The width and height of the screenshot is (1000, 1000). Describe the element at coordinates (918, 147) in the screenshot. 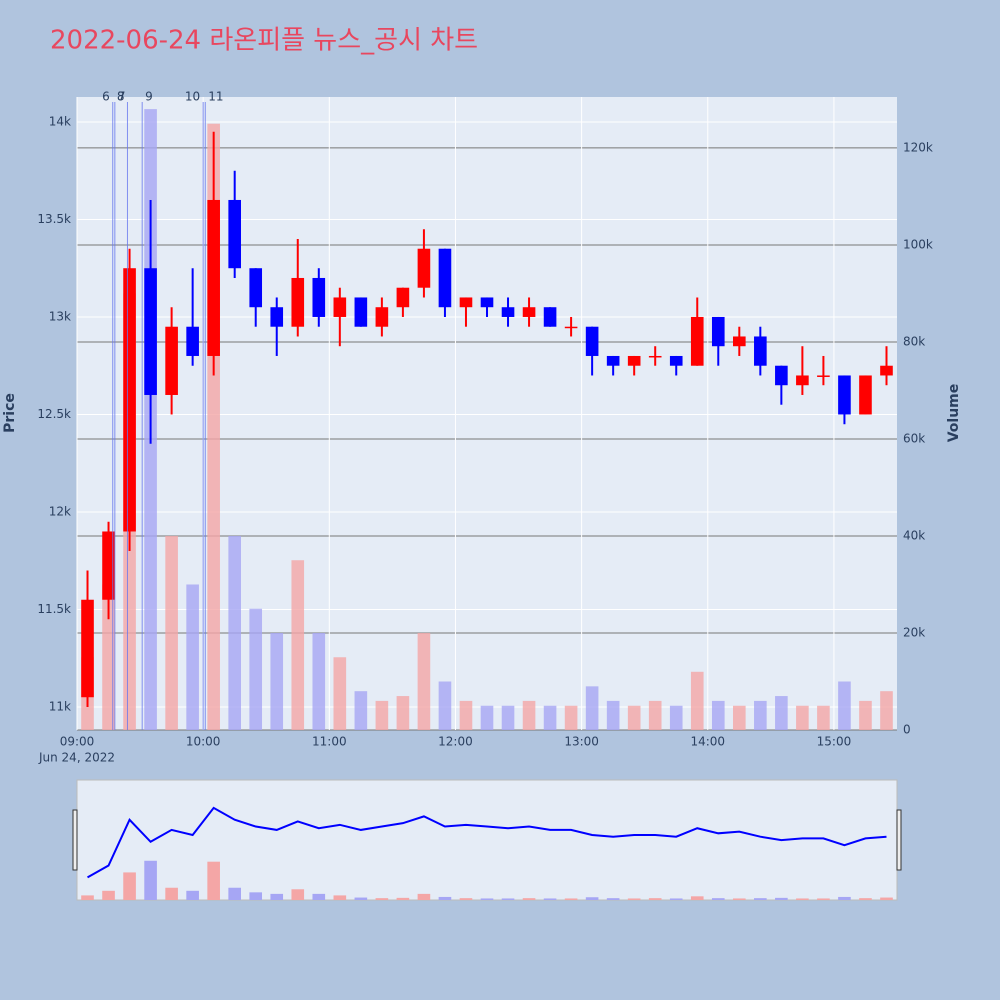

I see `y2-tick-label: 120k` at that location.